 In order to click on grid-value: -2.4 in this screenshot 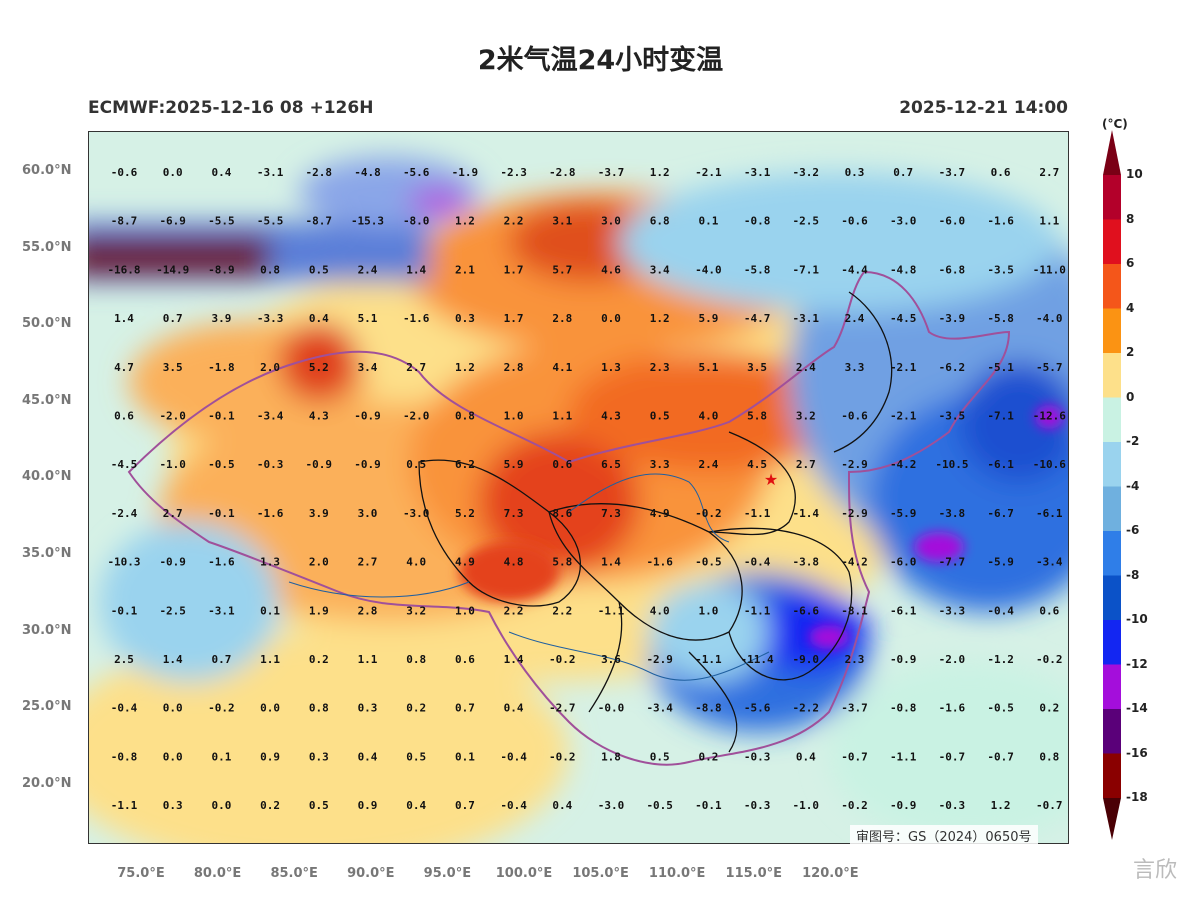, I will do `click(124, 513)`.